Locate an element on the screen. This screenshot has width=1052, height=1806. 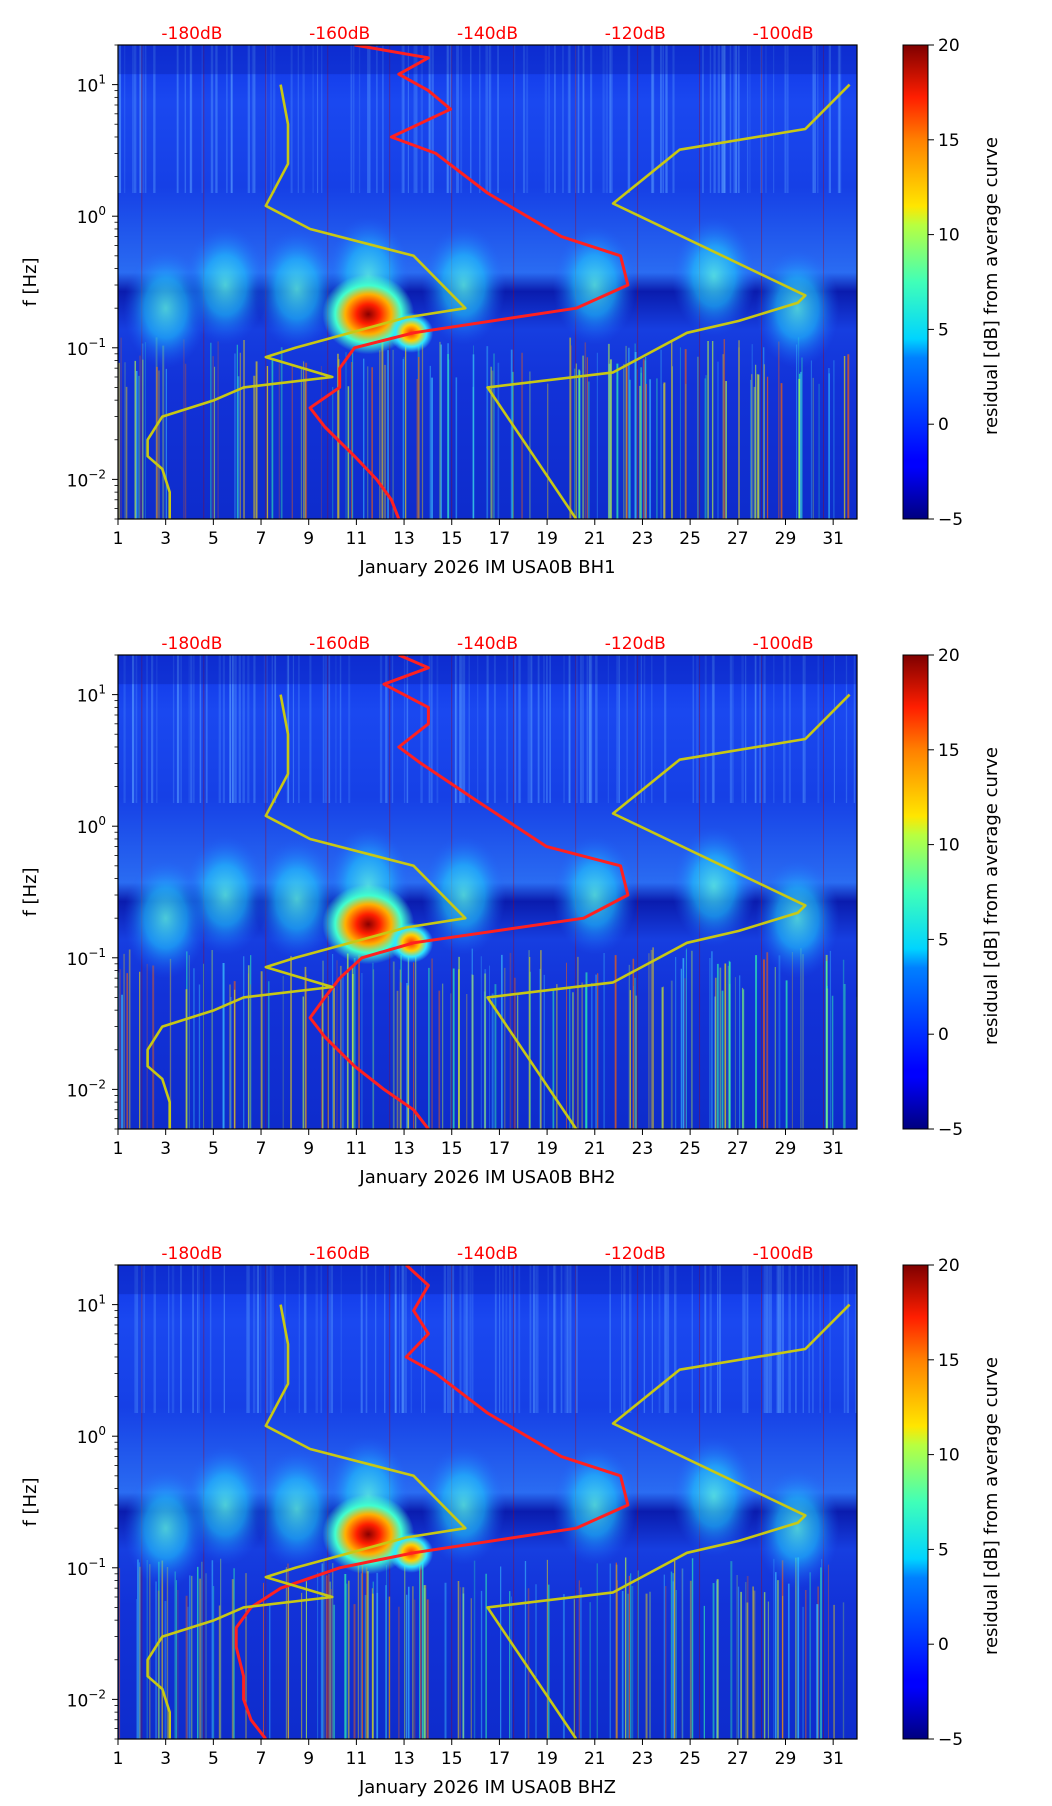
y-axis-label: f [Hz] is located at coordinates (30, 891).